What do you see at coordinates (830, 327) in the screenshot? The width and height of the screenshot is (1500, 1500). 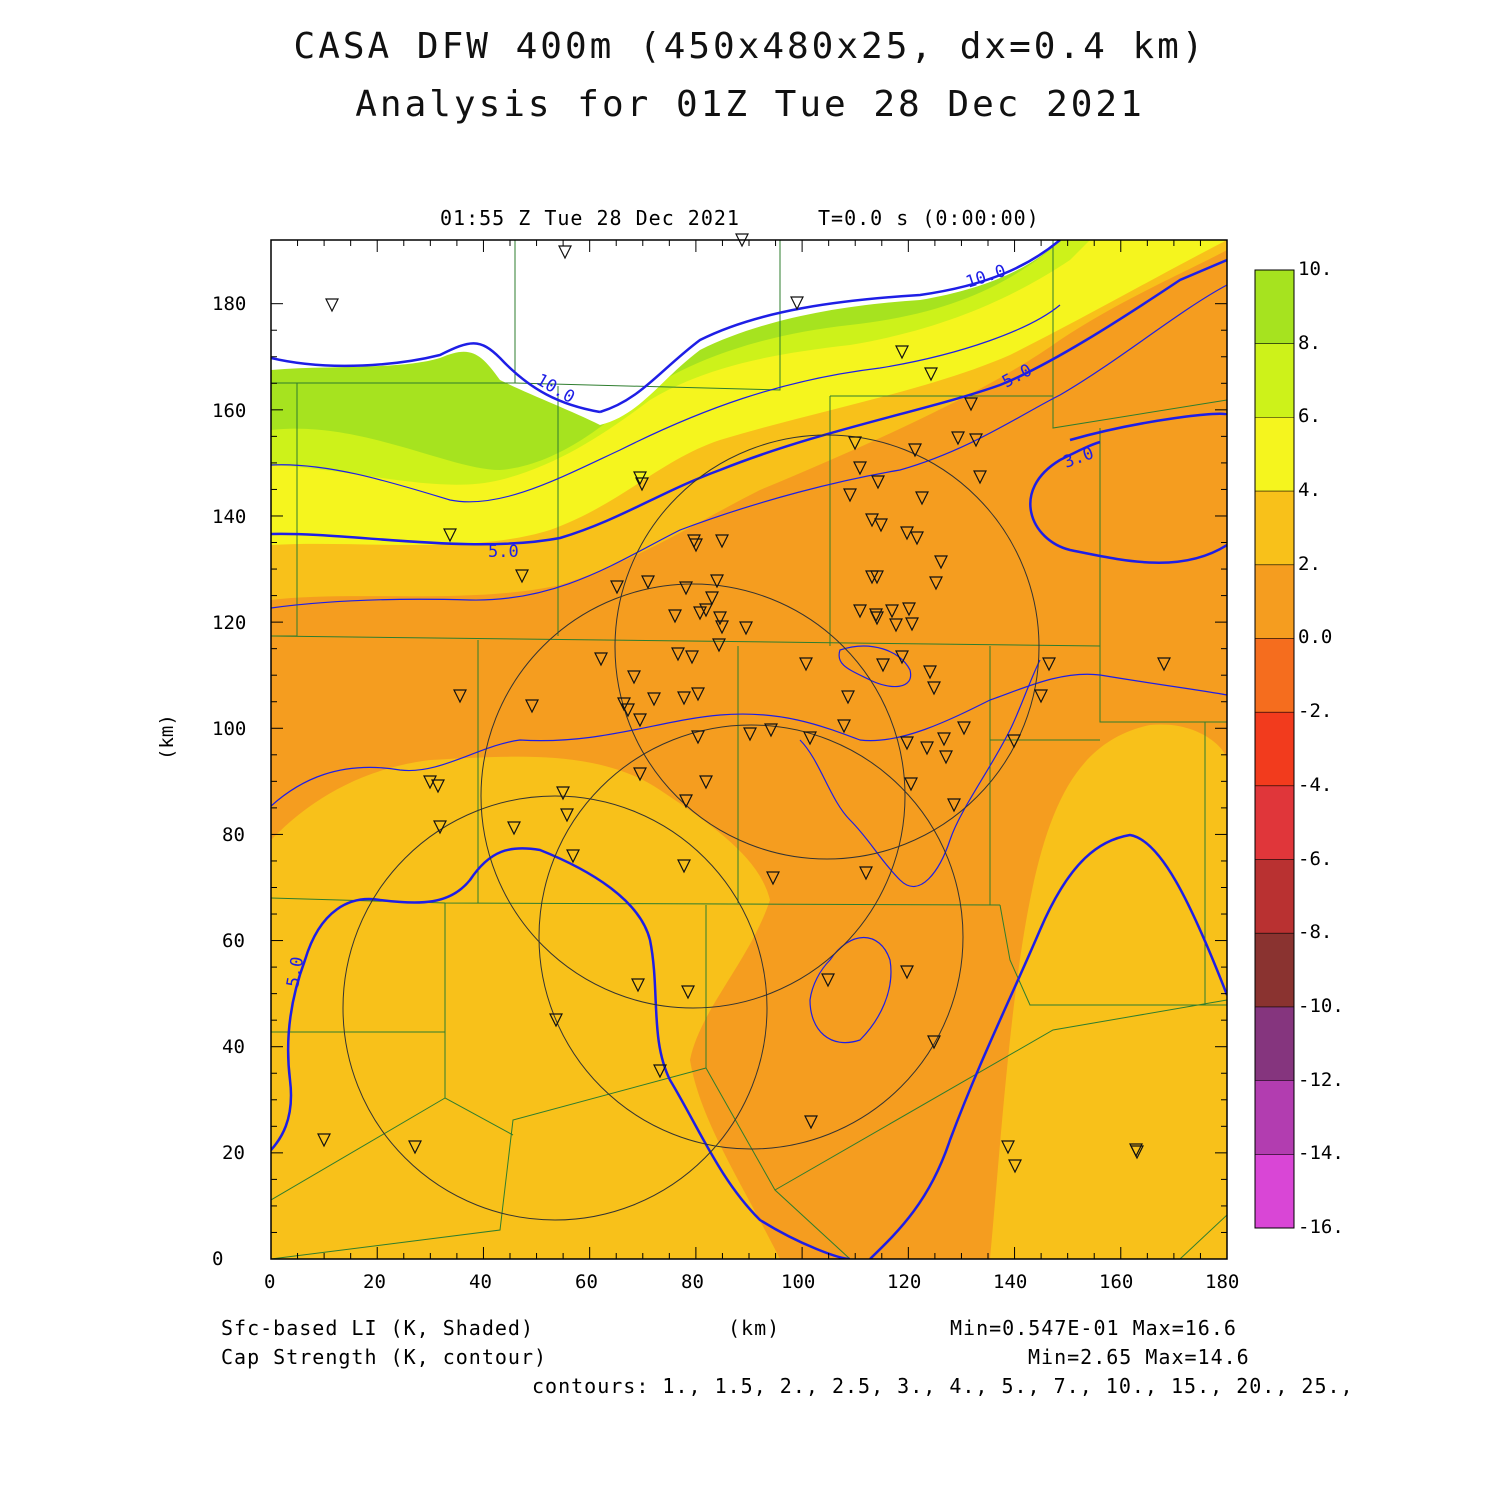 I see `contour-10-east` at bounding box center [830, 327].